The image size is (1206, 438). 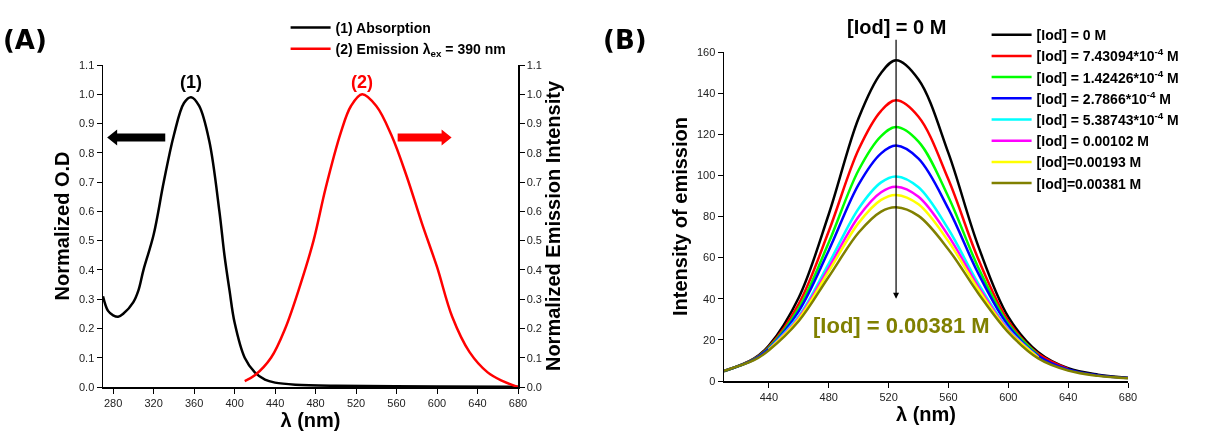 What do you see at coordinates (534, 269) in the screenshot?
I see `y2-tick-label: 0.4` at bounding box center [534, 269].